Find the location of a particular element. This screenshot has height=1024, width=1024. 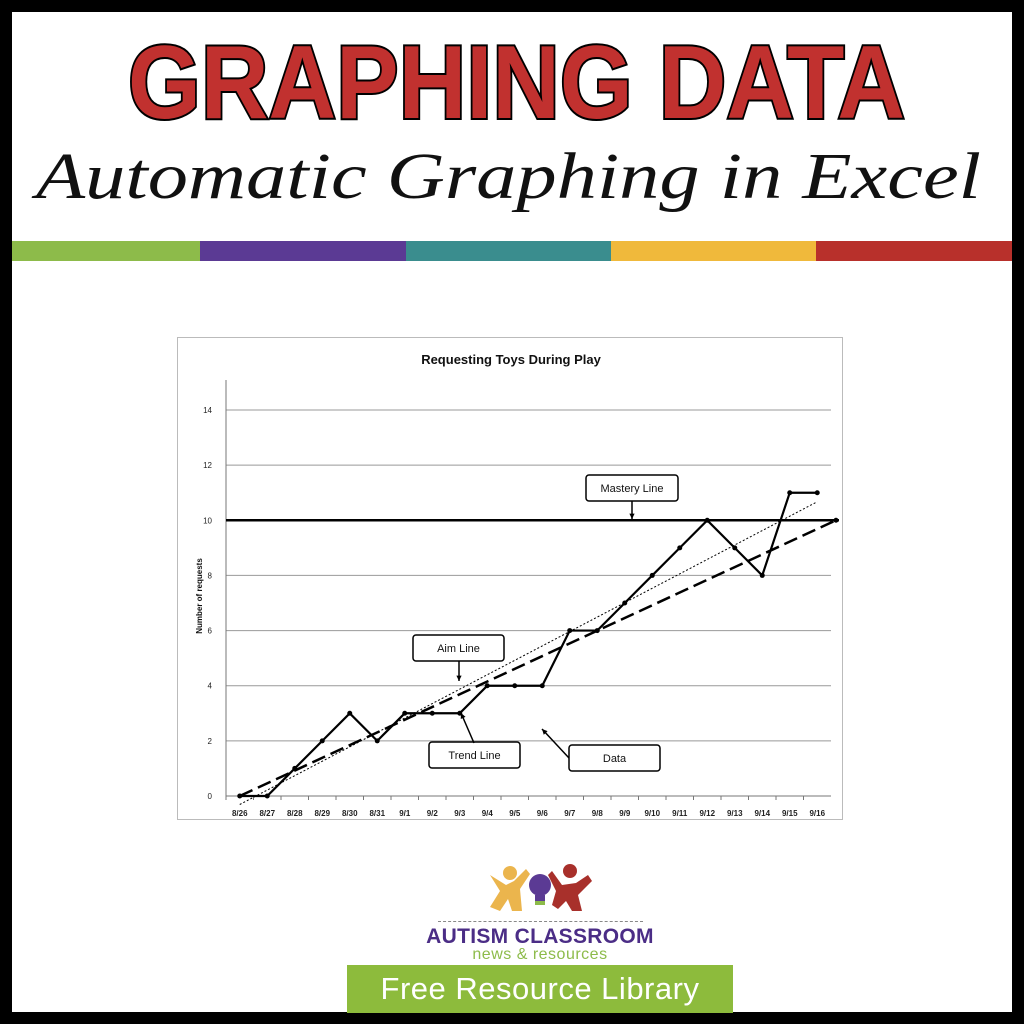

x-tick-label: 9/8 is located at coordinates (598, 813).